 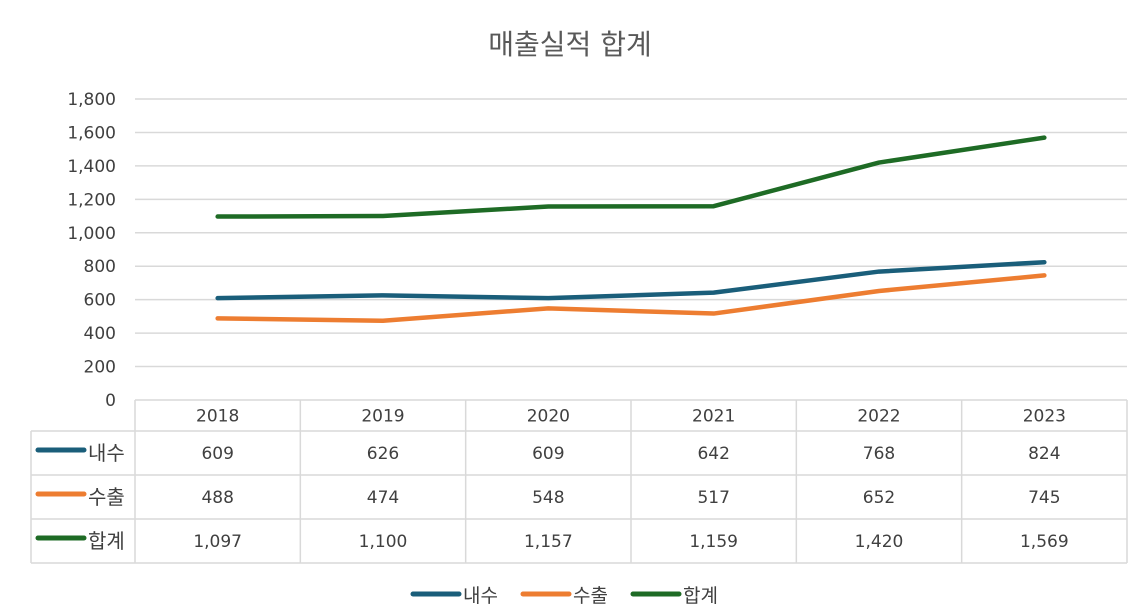 What do you see at coordinates (631, 177) in the screenshot?
I see `series-line-합계` at bounding box center [631, 177].